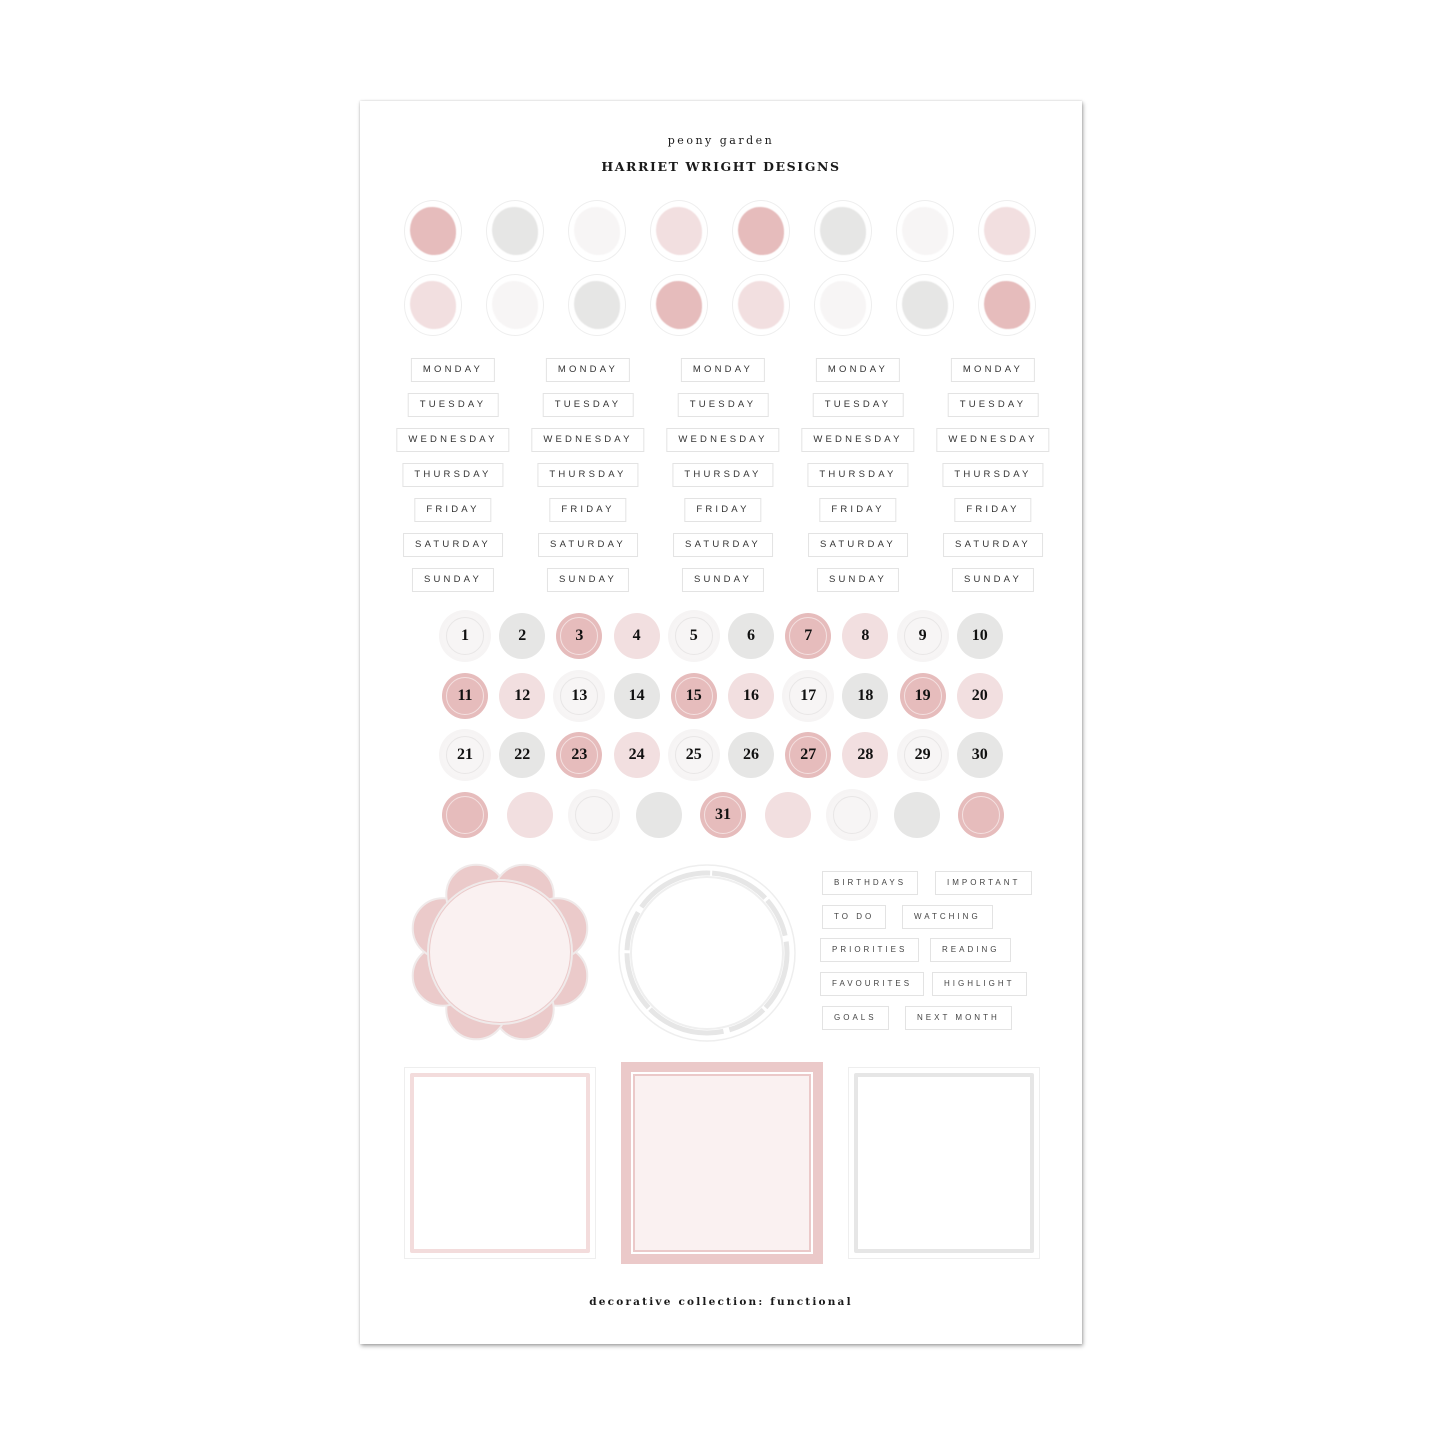 The image size is (1445, 1442). What do you see at coordinates (500, 952) in the screenshot?
I see `scalloped-flower-sticker` at bounding box center [500, 952].